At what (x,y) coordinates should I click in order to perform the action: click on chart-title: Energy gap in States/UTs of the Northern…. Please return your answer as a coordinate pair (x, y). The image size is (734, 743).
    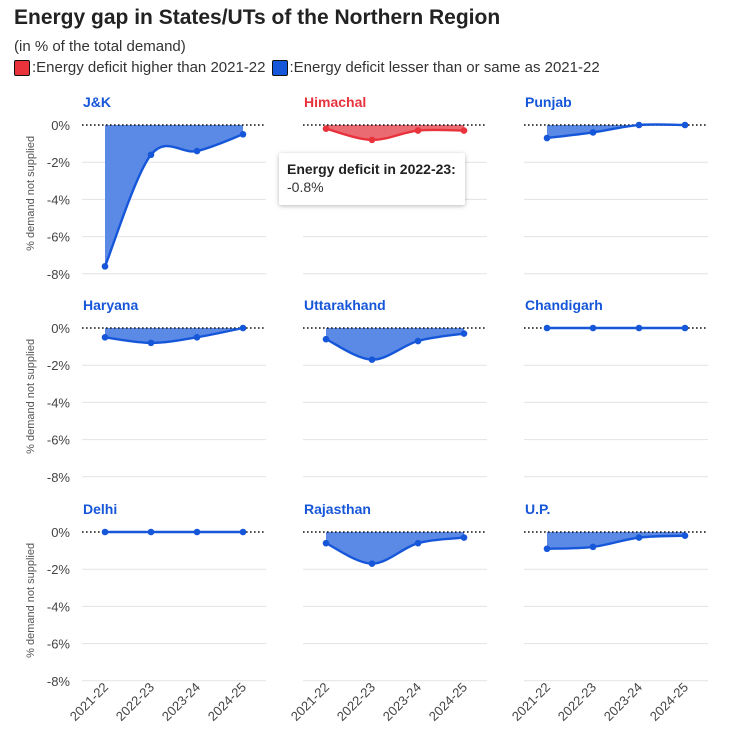
    Looking at the image, I should click on (257, 17).